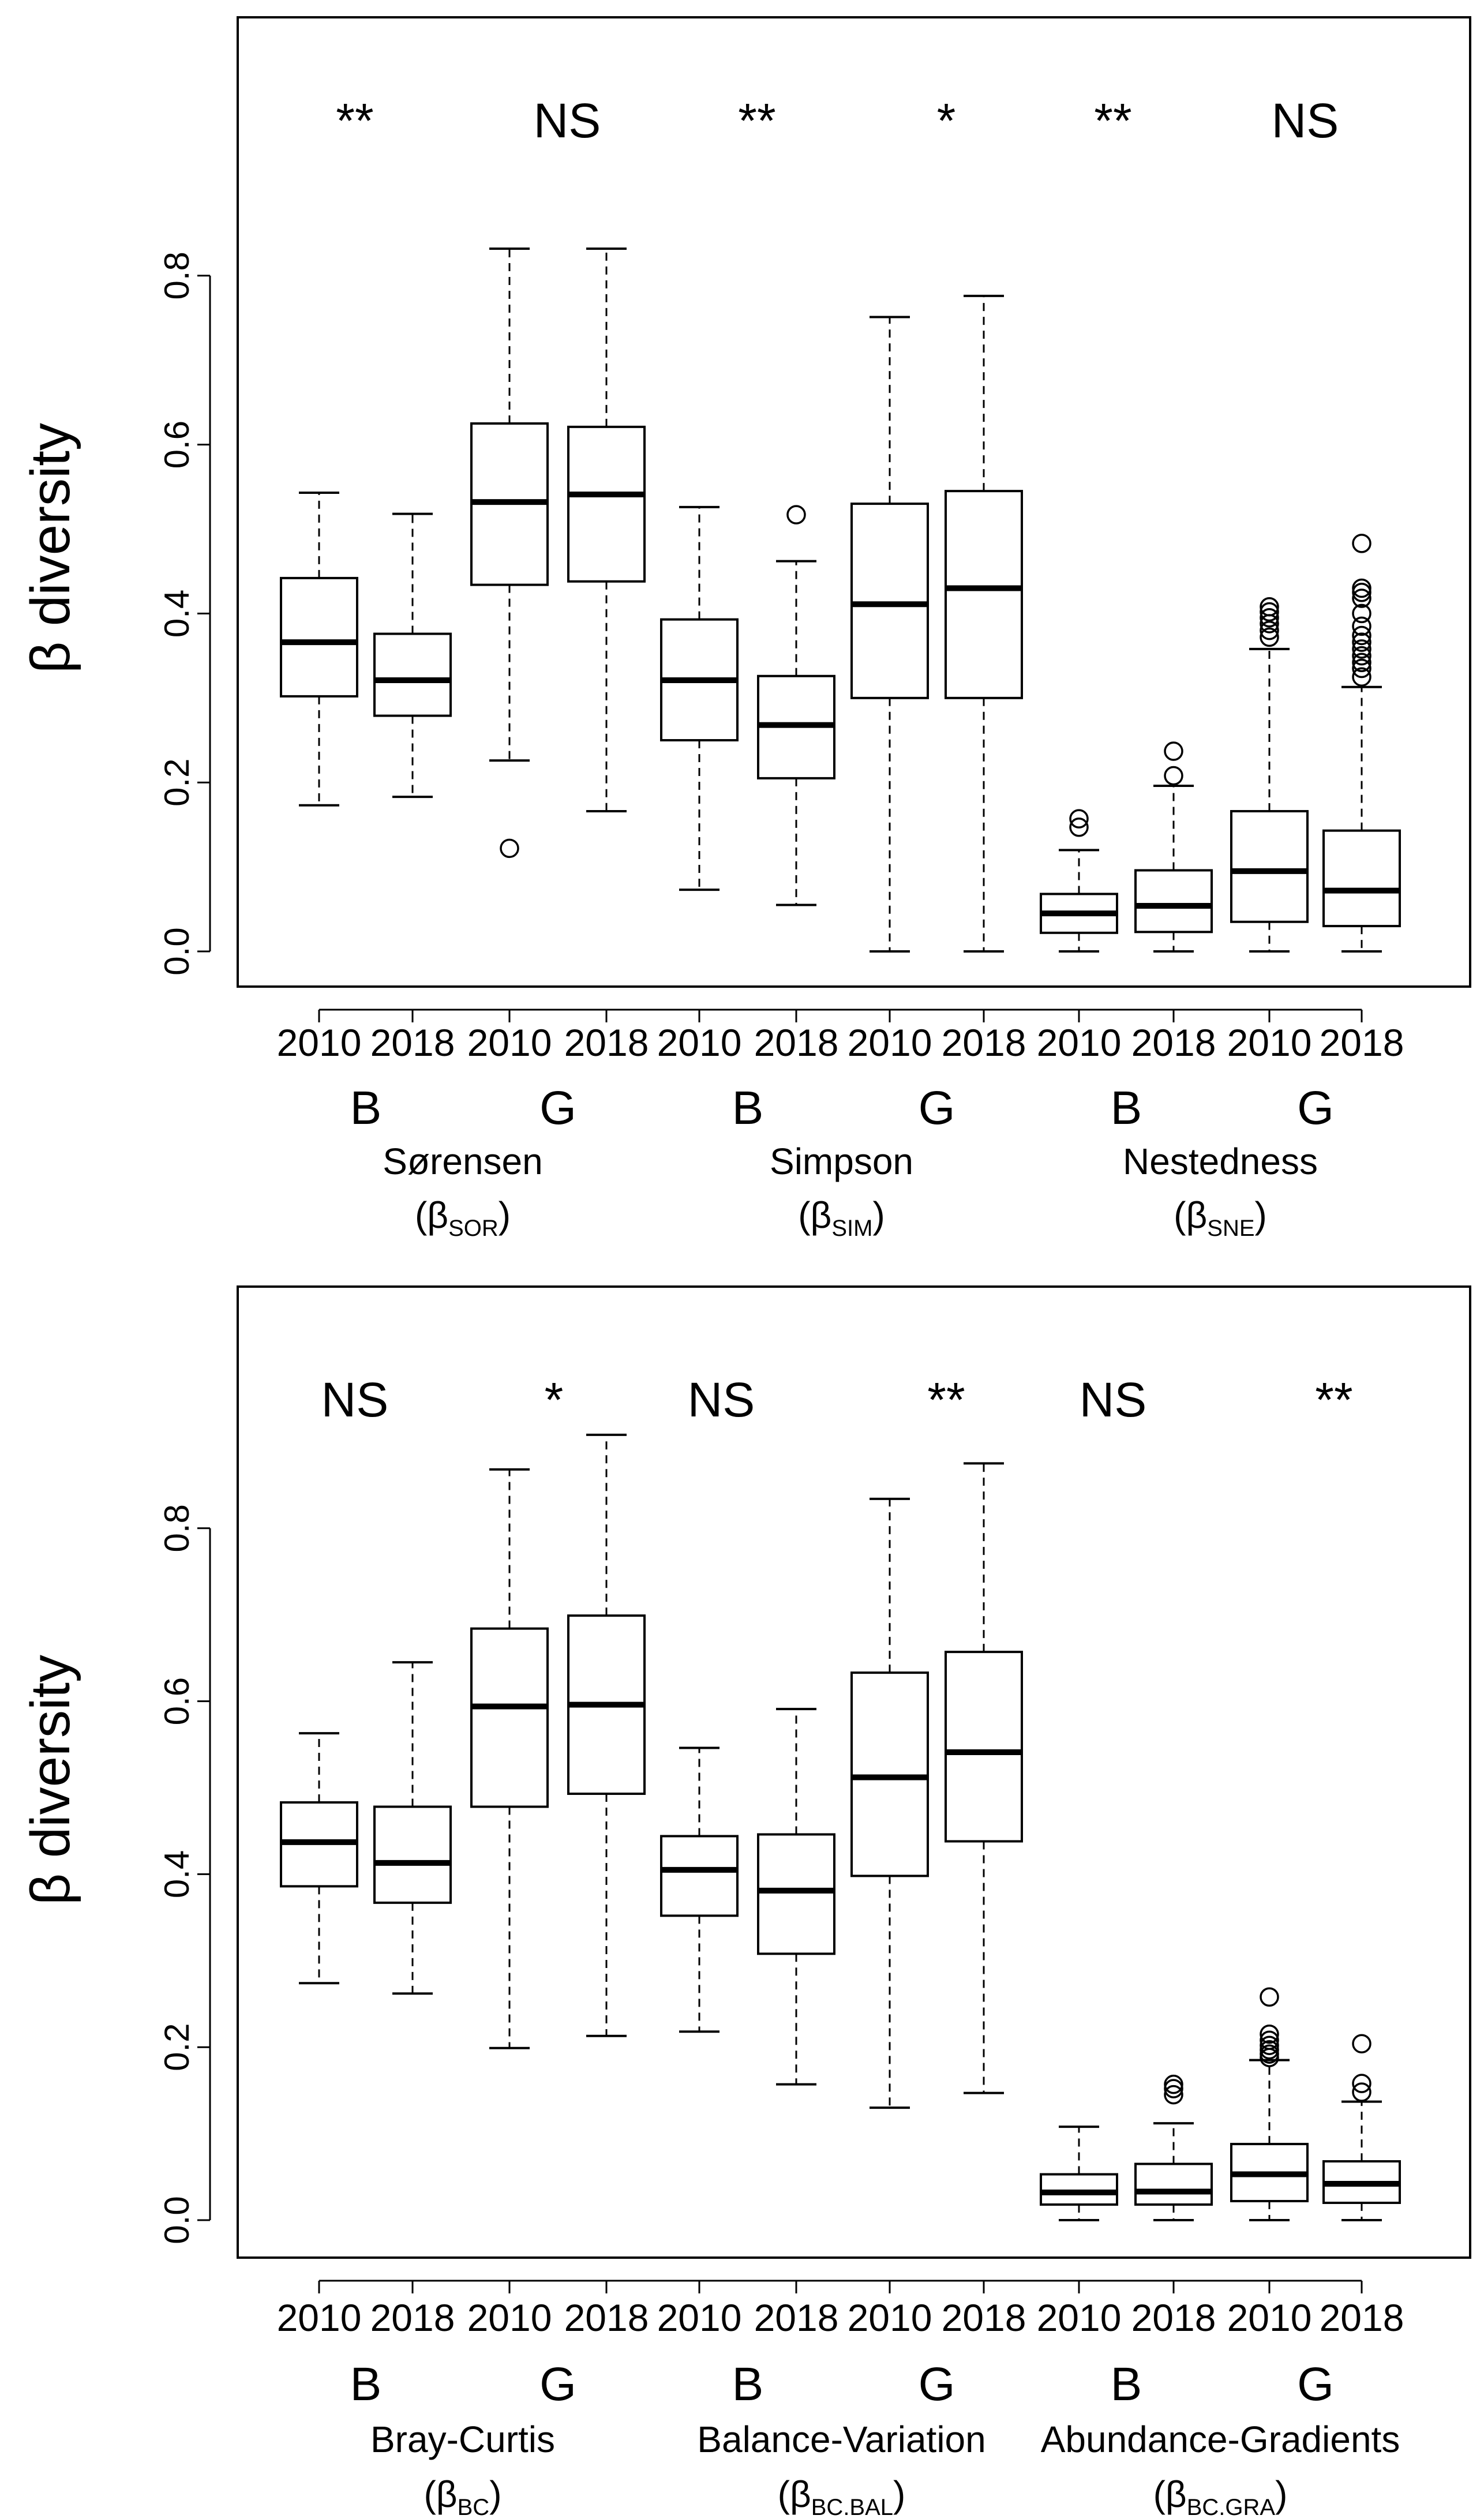 Image resolution: width=1484 pixels, height=2519 pixels. Describe the element at coordinates (841, 1161) in the screenshot. I see `index-name: Simpson` at that location.